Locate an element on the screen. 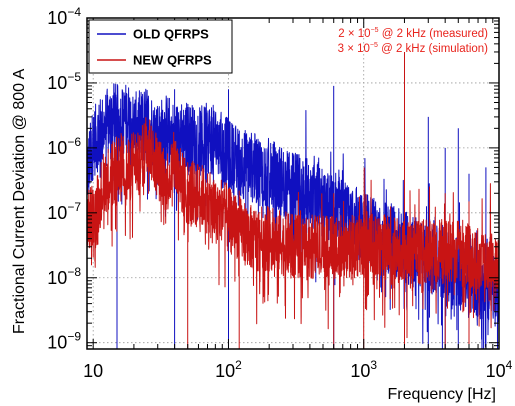  legend-box is located at coordinates (160, 46).